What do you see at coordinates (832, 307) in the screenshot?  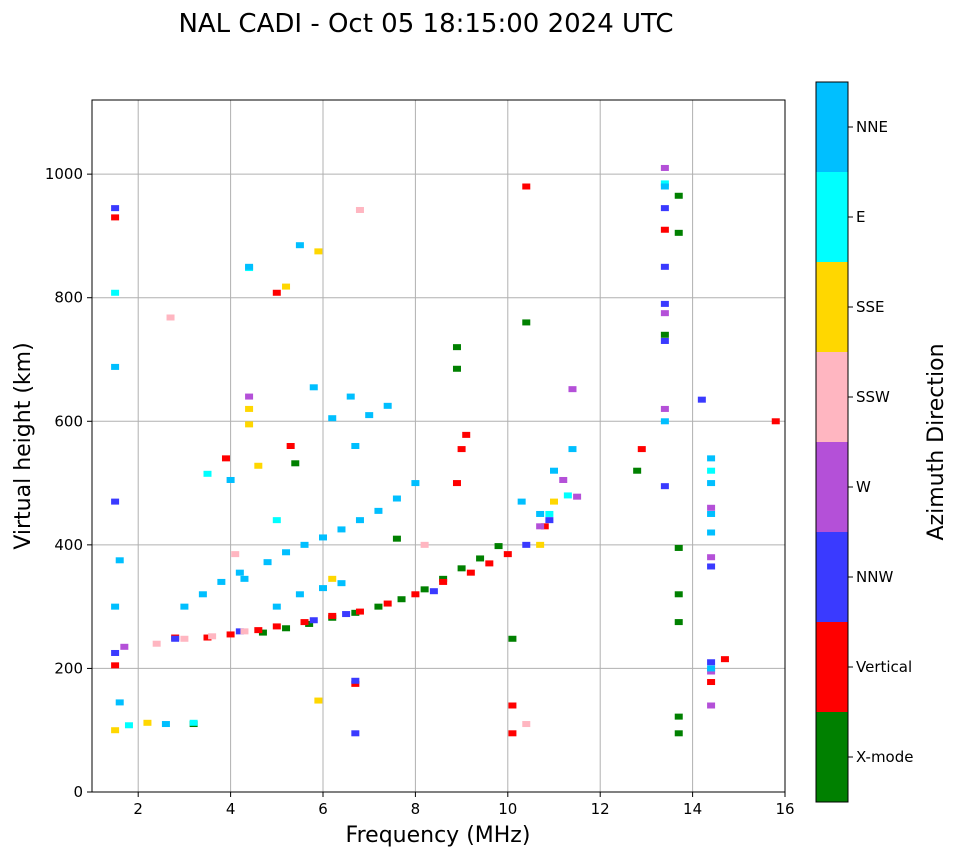 I see `colorbar-segment-sse` at bounding box center [832, 307].